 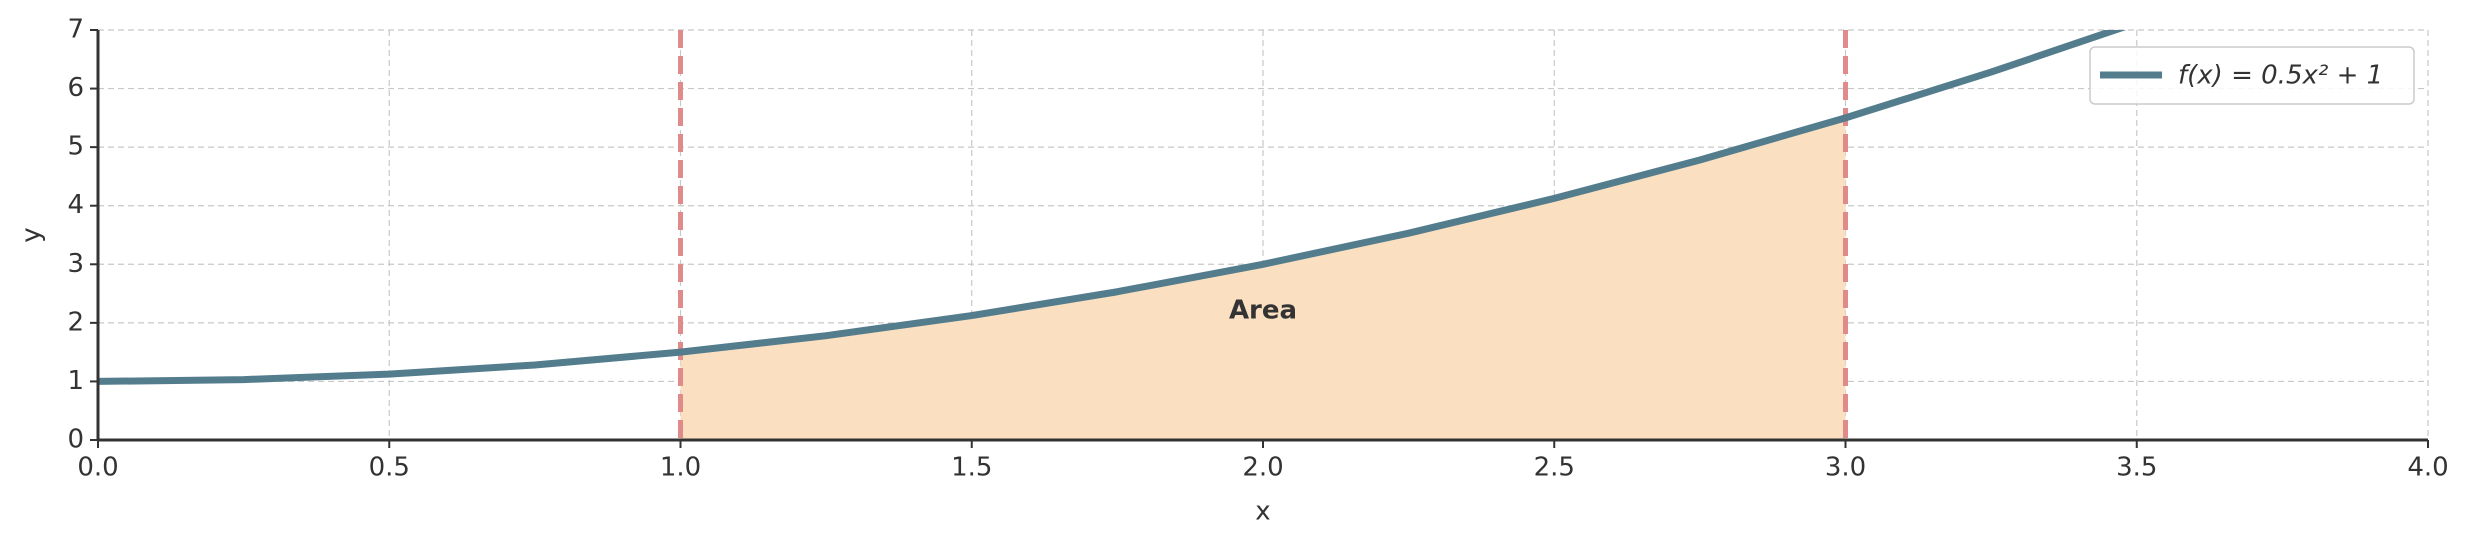 What do you see at coordinates (75, 440) in the screenshot?
I see `y-tick-label: 0` at bounding box center [75, 440].